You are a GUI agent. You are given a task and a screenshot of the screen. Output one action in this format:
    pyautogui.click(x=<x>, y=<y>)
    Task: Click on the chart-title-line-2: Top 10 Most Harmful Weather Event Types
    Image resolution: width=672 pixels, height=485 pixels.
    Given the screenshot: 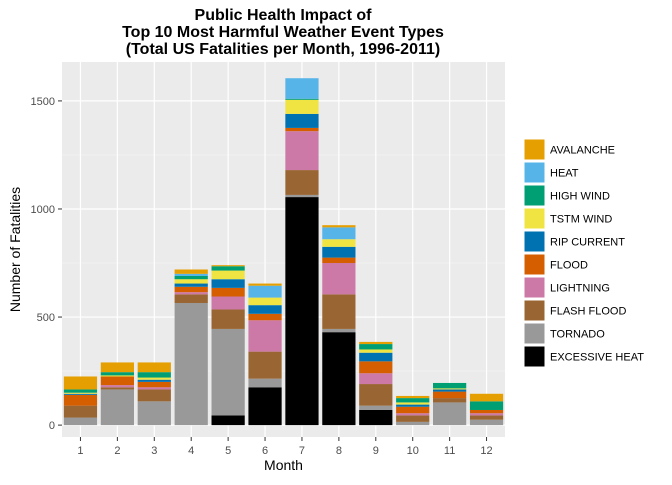 What is the action you would take?
    pyautogui.click(x=283, y=32)
    